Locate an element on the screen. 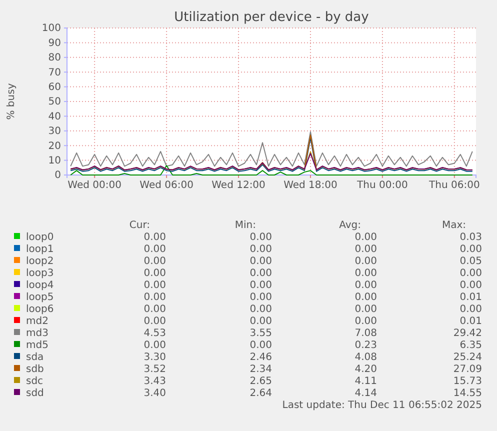 This screenshot has height=431, width=497. text: 14.55 is located at coordinates (467, 393).